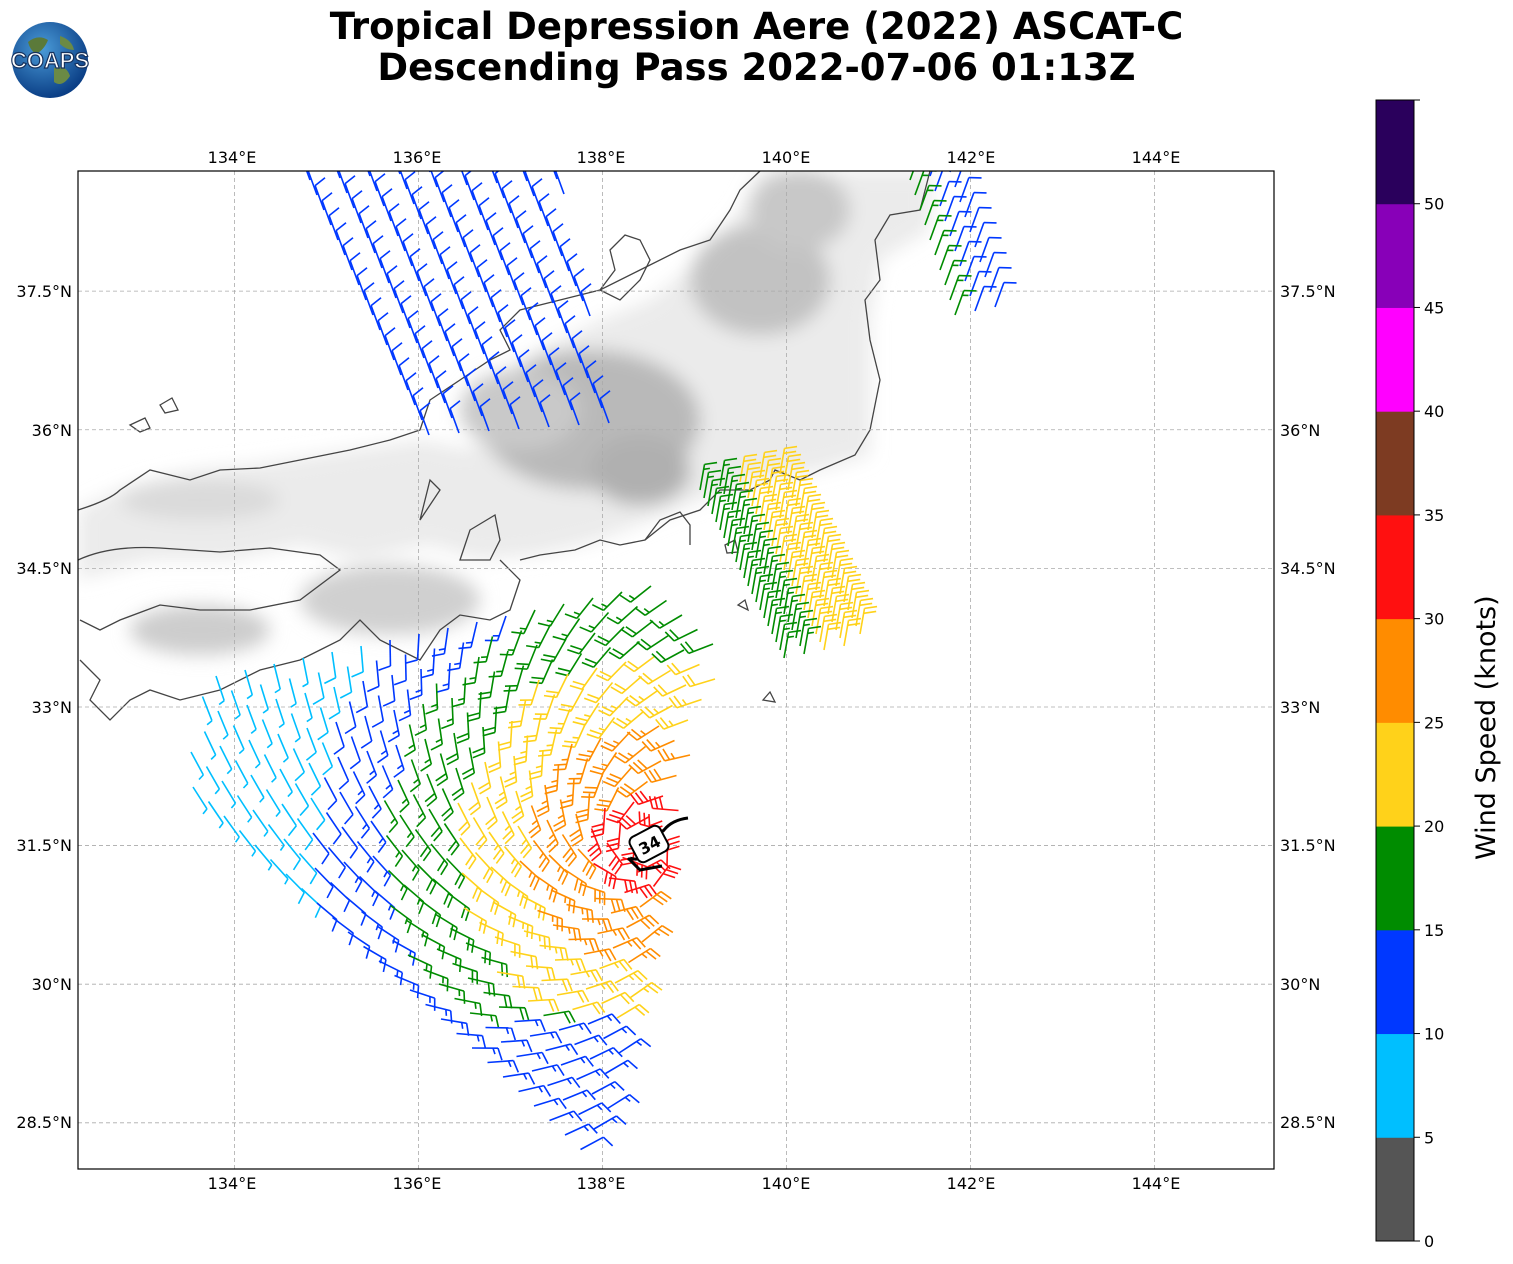 This screenshot has width=1513, height=1264. I want to click on colorbar-tick-label: 35, so click(1434, 515).